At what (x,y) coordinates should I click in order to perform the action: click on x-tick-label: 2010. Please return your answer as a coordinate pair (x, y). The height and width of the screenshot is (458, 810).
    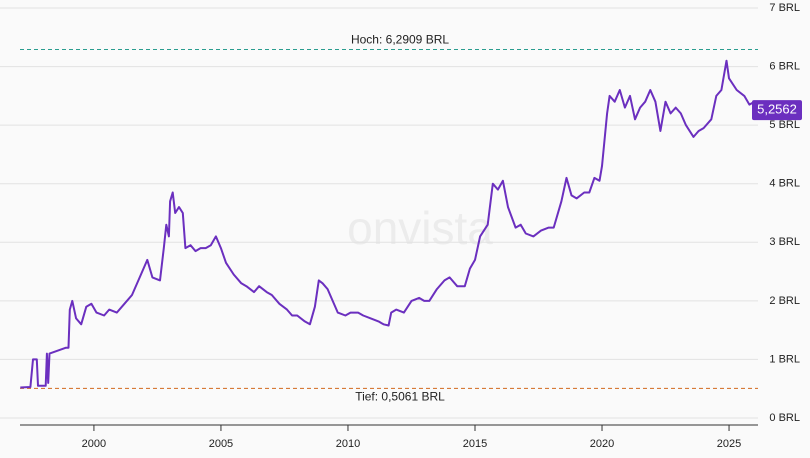
    Looking at the image, I should click on (348, 444).